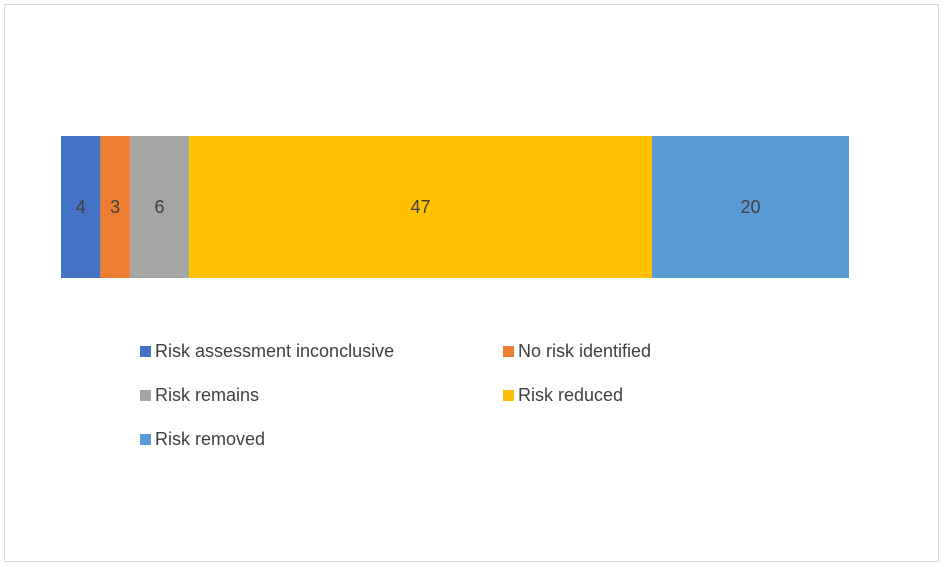 The width and height of the screenshot is (945, 567). I want to click on legend-label: No risk identified, so click(585, 350).